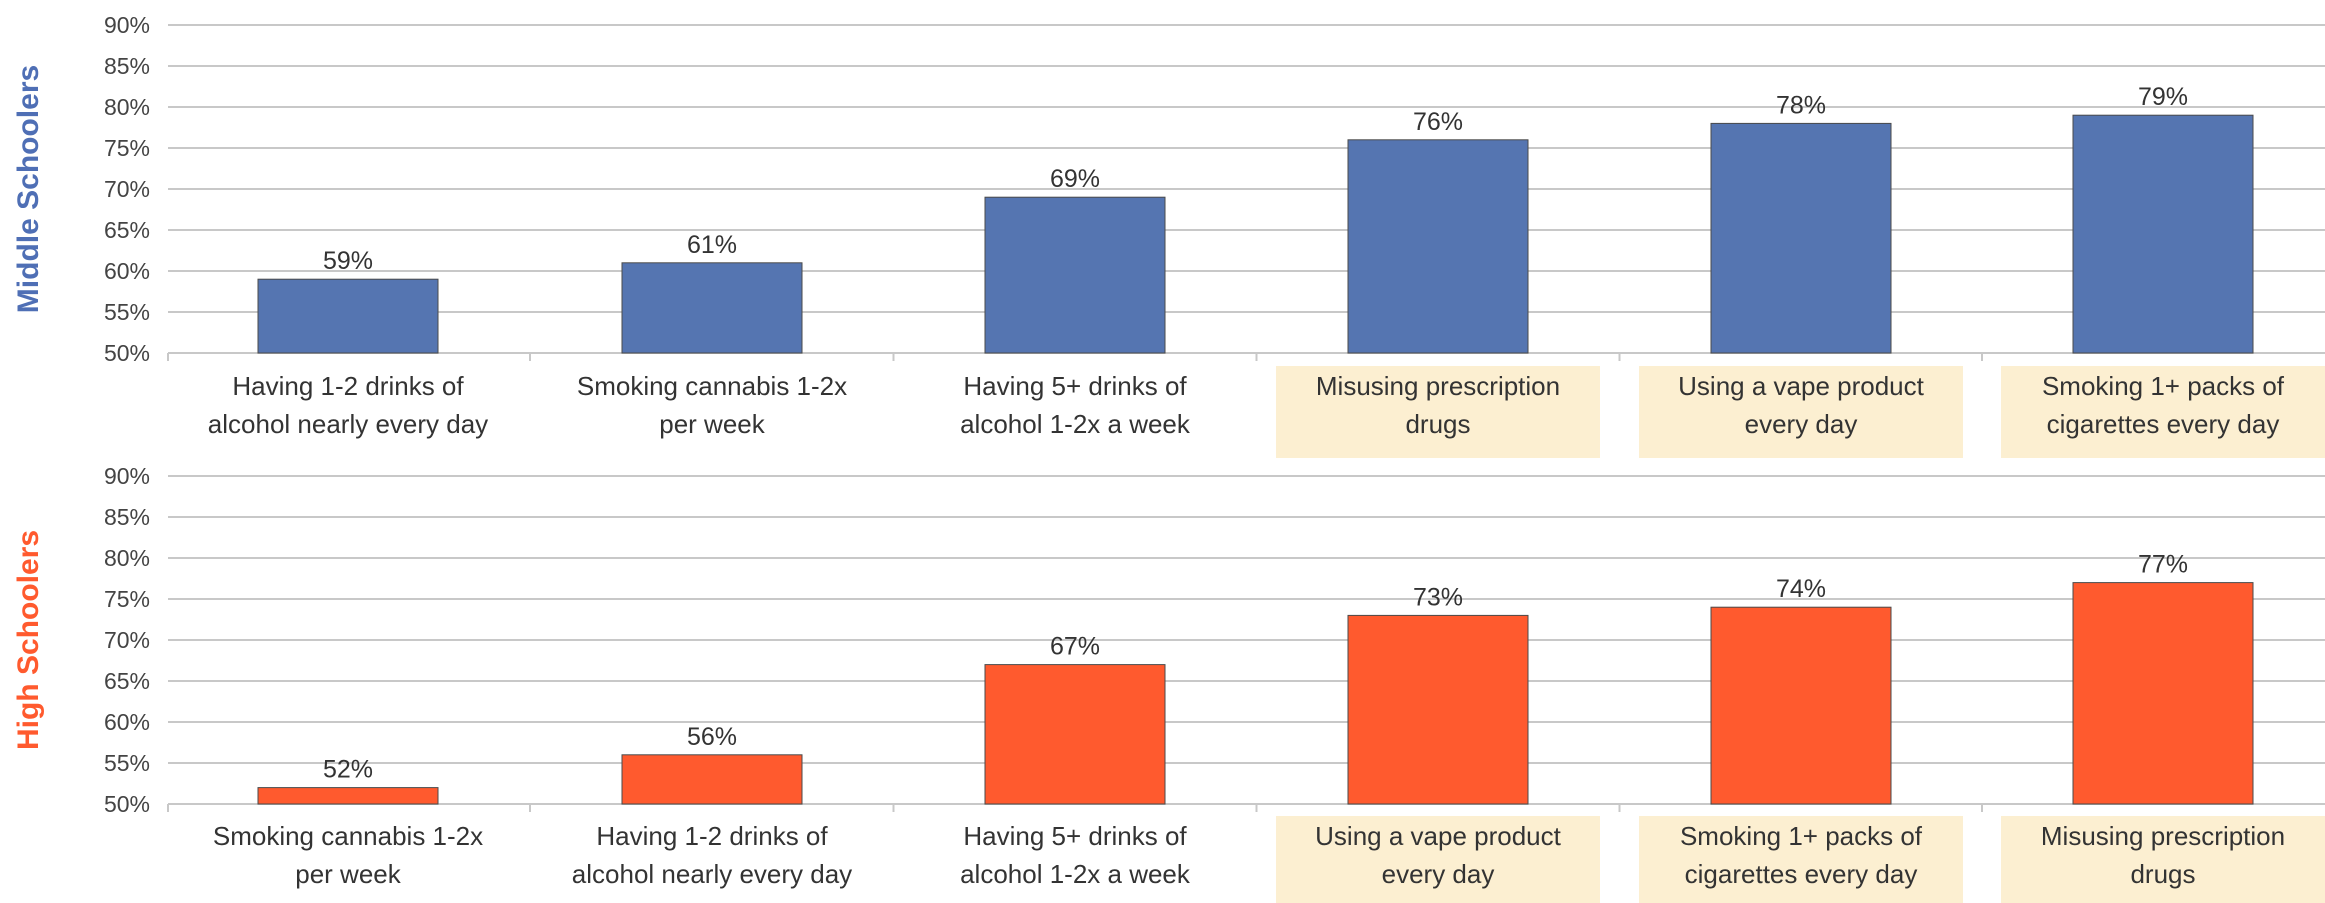 This screenshot has width=2325, height=903. What do you see at coordinates (348, 770) in the screenshot?
I see `data-label: 52%` at bounding box center [348, 770].